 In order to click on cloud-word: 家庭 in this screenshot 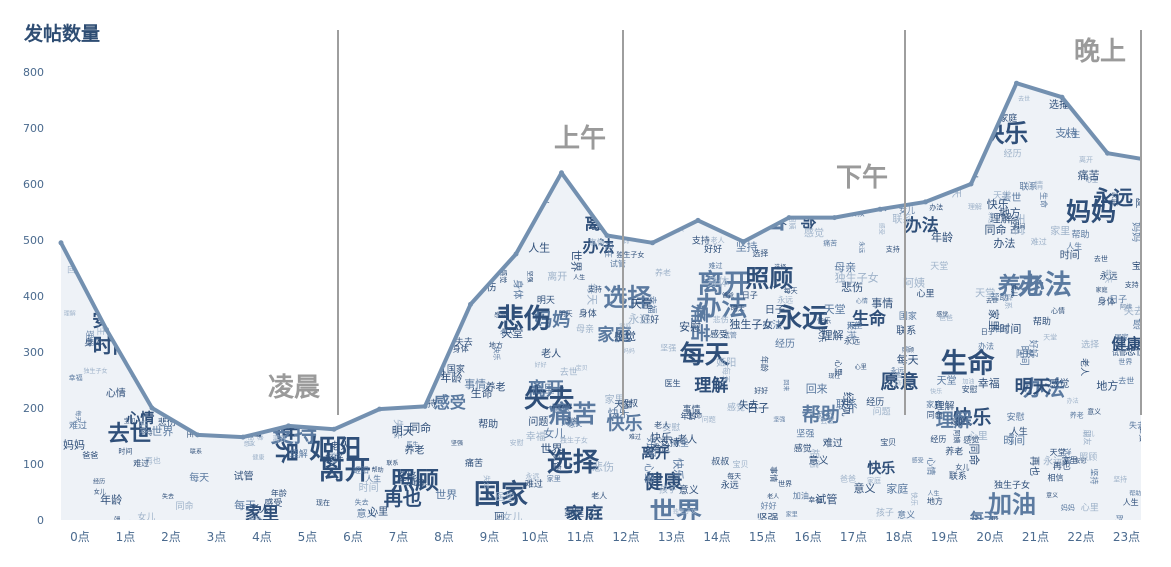, I will do `click(625, 326)`.